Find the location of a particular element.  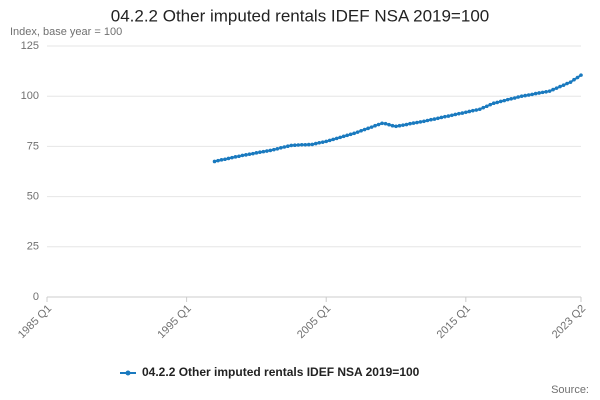

source: Source: is located at coordinates (570, 390).